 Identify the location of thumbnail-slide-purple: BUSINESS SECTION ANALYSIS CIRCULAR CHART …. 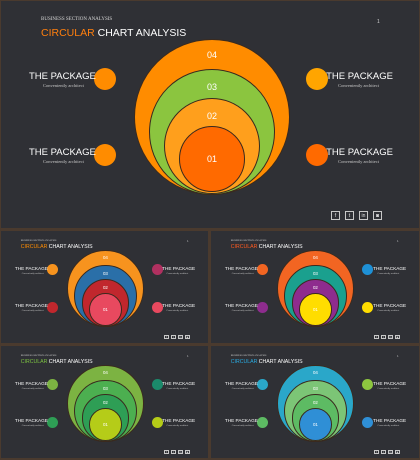
(315, 287).